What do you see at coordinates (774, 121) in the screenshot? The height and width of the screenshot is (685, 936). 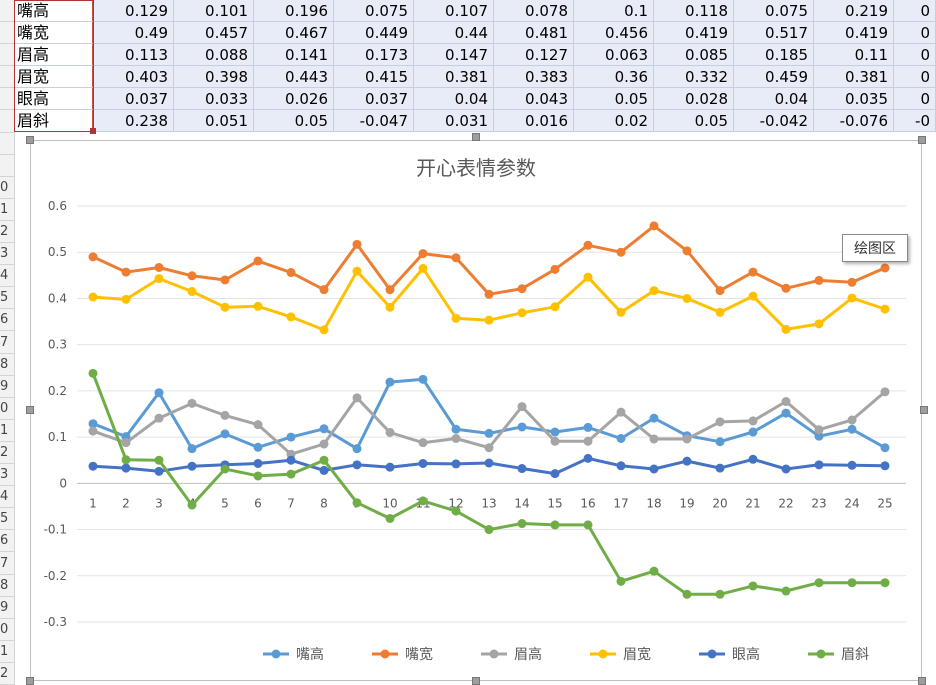 I see `table-cell: -0.042` at bounding box center [774, 121].